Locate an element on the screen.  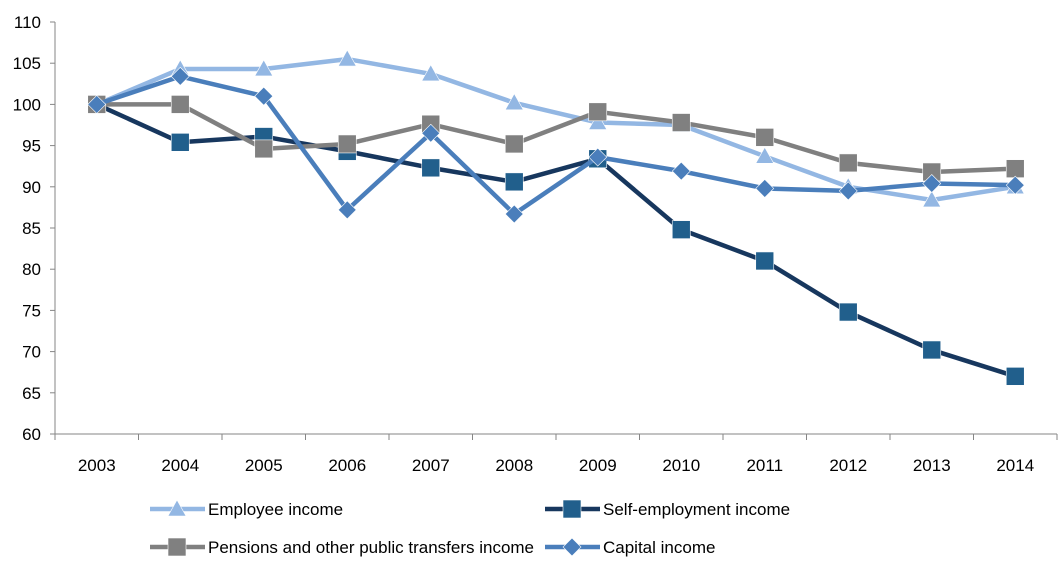
x-tick-label: 2007 is located at coordinates (431, 465).